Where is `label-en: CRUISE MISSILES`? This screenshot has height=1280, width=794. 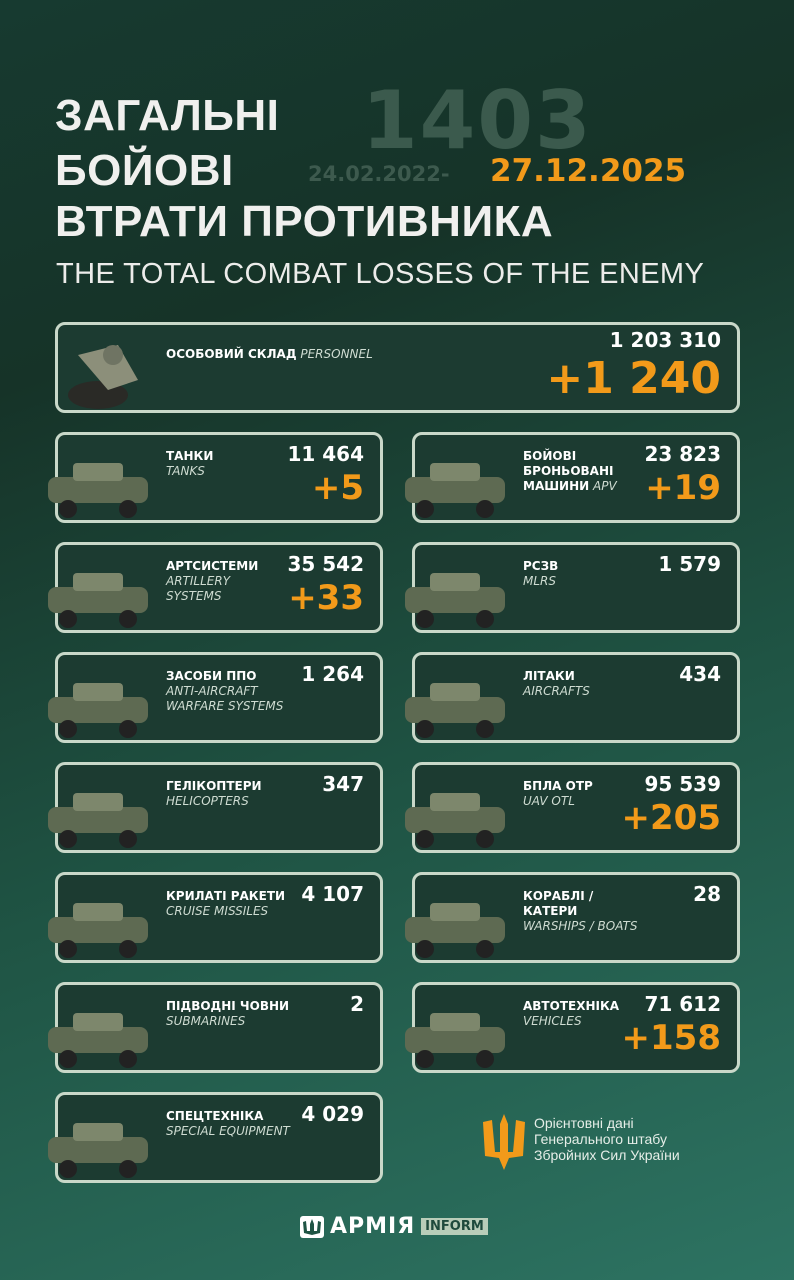
label-en: CRUISE MISSILES is located at coordinates (217, 911).